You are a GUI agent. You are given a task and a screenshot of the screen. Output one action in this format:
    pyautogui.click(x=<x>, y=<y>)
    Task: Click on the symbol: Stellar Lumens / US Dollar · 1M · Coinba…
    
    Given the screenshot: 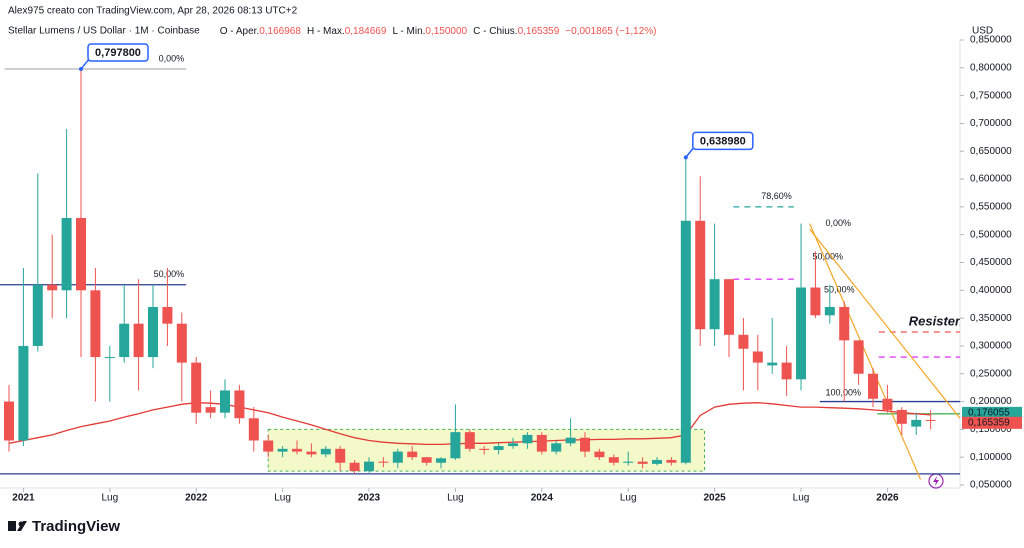 What is the action you would take?
    pyautogui.click(x=104, y=31)
    